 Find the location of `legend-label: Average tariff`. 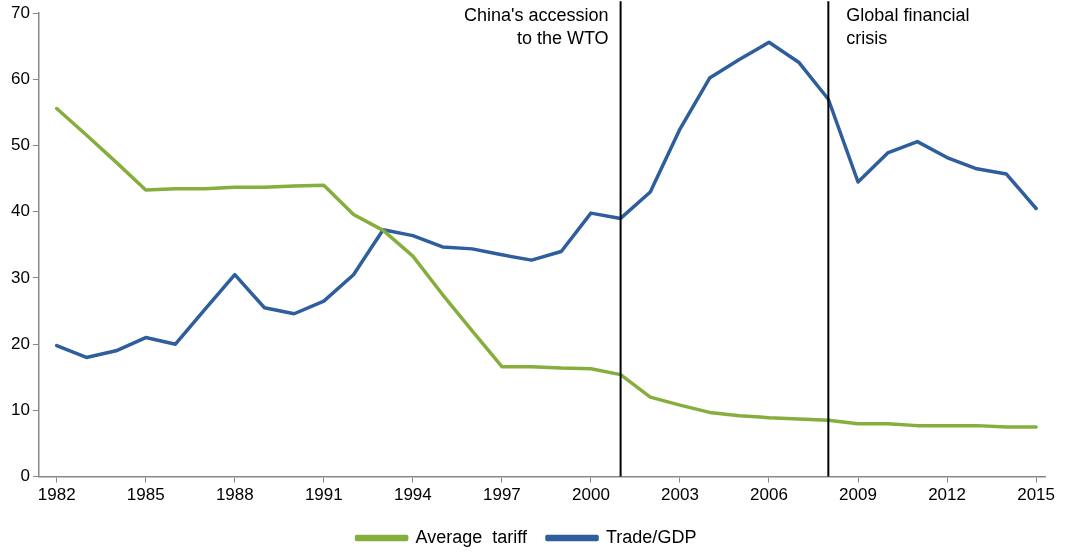

legend-label: Average tariff is located at coordinates (472, 536).